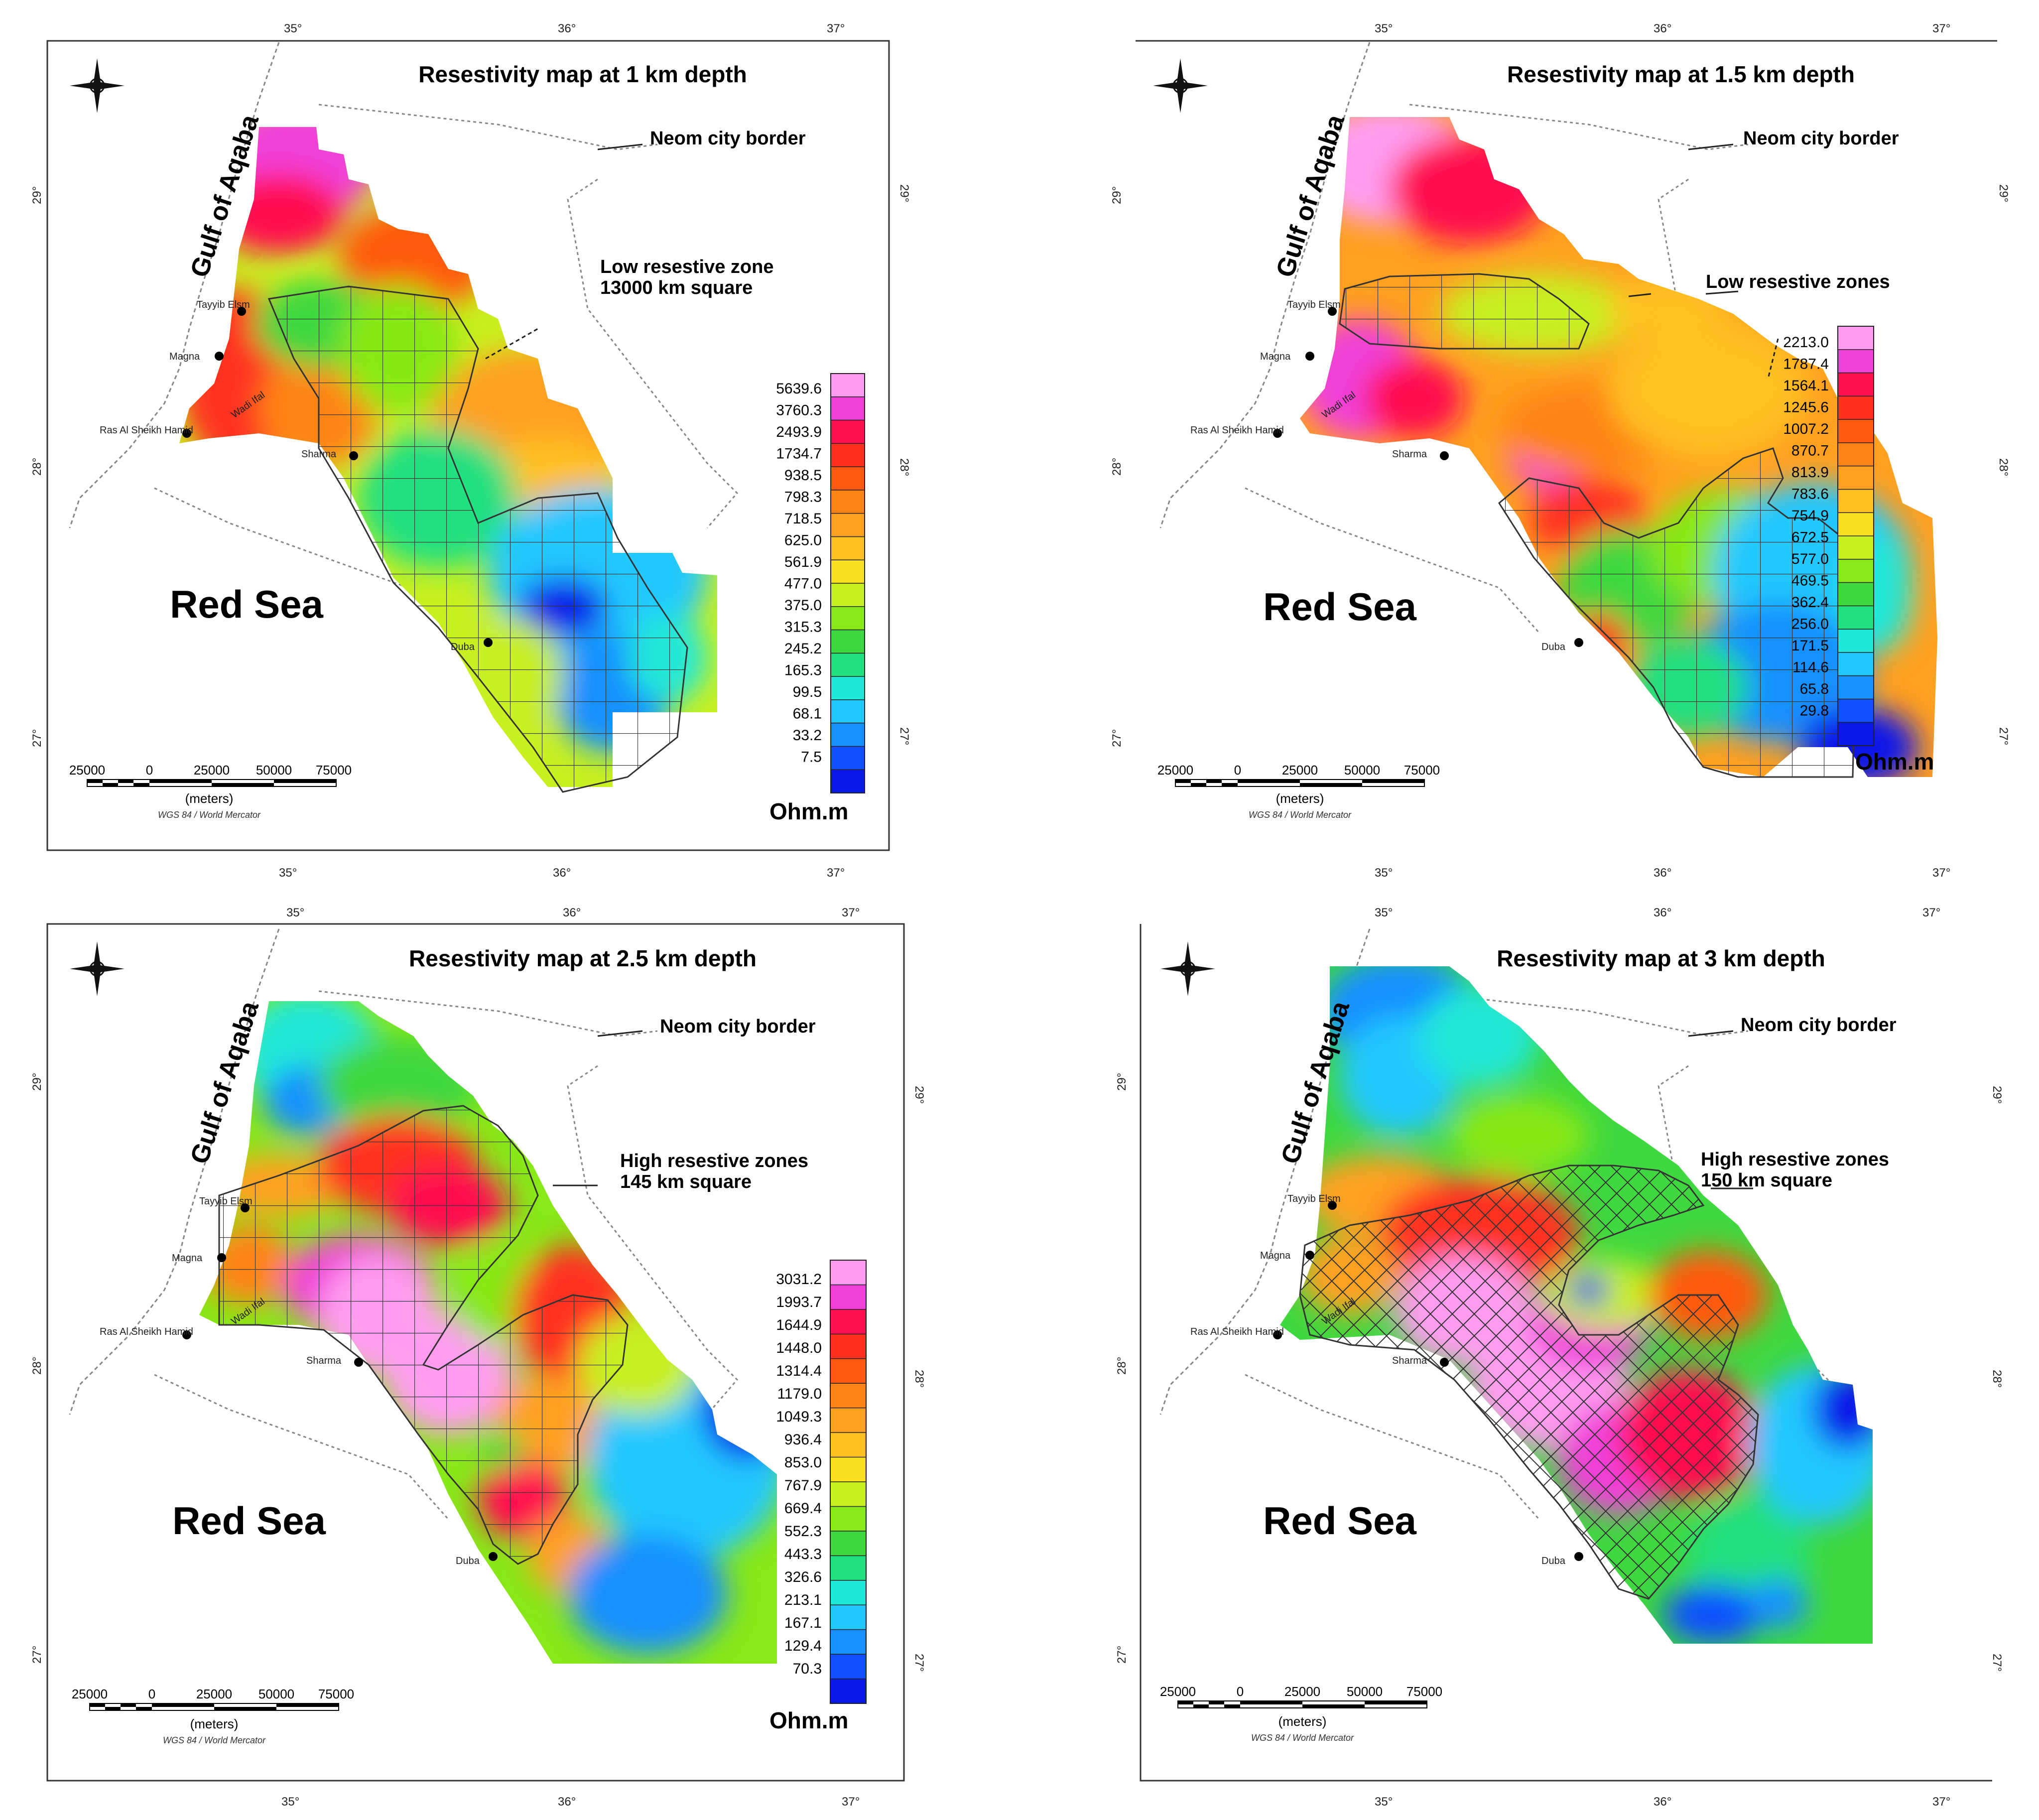  I want to click on legend-value: 672.5, so click(1810, 537).